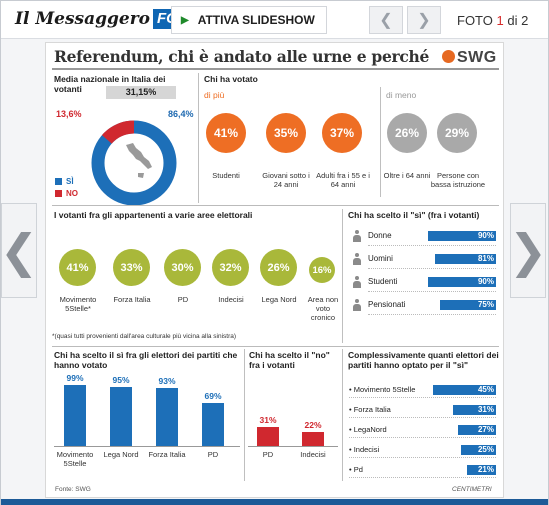 The image size is (549, 505). What do you see at coordinates (528, 250) in the screenshot?
I see `next-slide-arrow: ❯` at bounding box center [528, 250].